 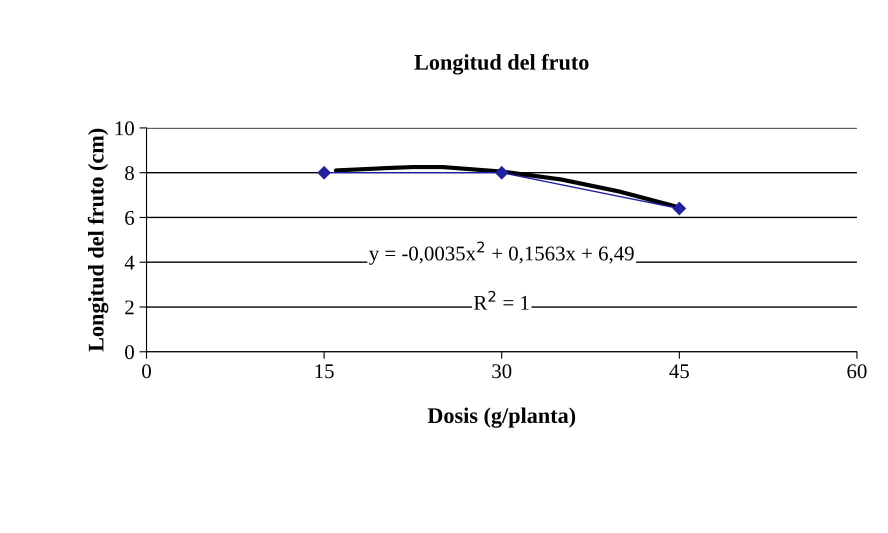 I want to click on y-tick-label: 4, so click(x=129, y=263).